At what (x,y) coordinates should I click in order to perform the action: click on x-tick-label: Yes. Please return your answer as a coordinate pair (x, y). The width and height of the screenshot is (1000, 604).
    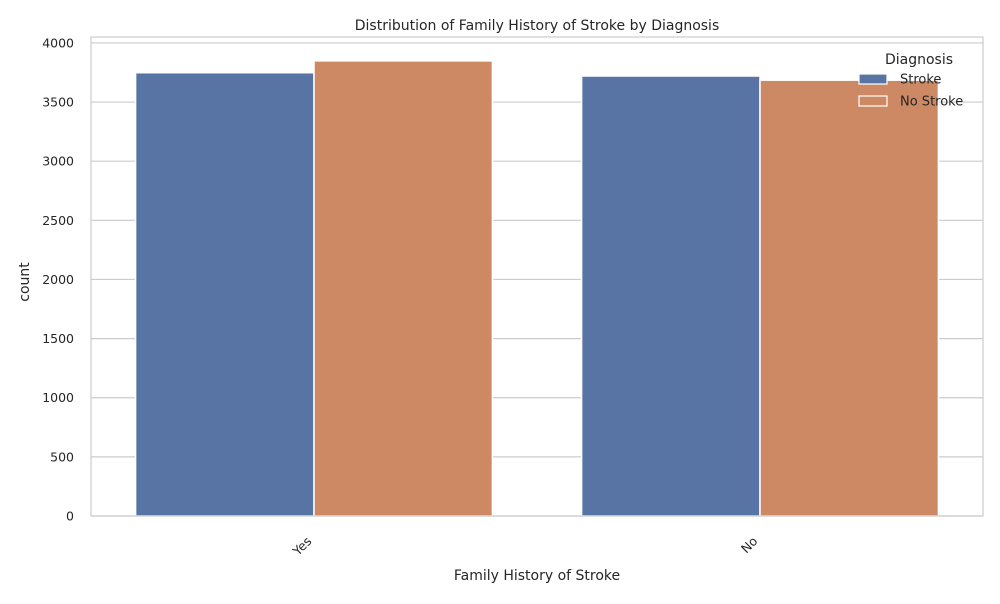
    Looking at the image, I should click on (302, 547).